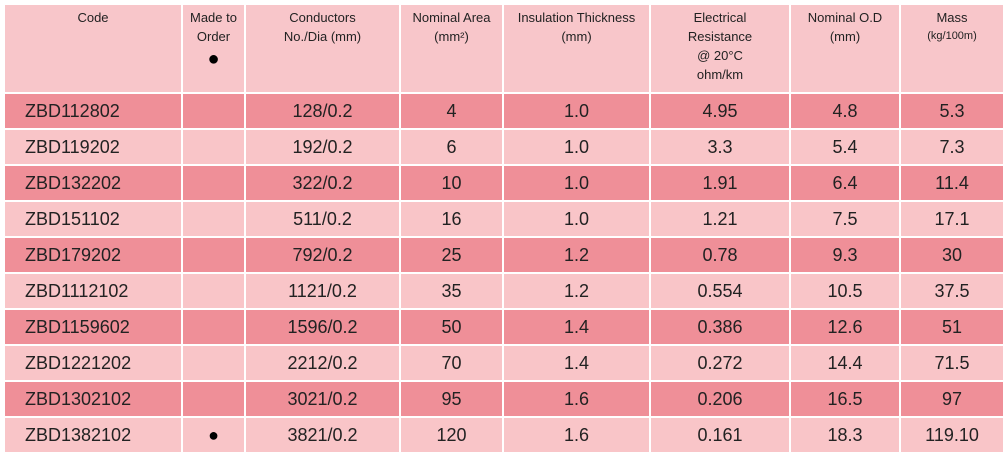 The height and width of the screenshot is (471, 1006). What do you see at coordinates (322, 17) in the screenshot?
I see `header-text: Conductors` at bounding box center [322, 17].